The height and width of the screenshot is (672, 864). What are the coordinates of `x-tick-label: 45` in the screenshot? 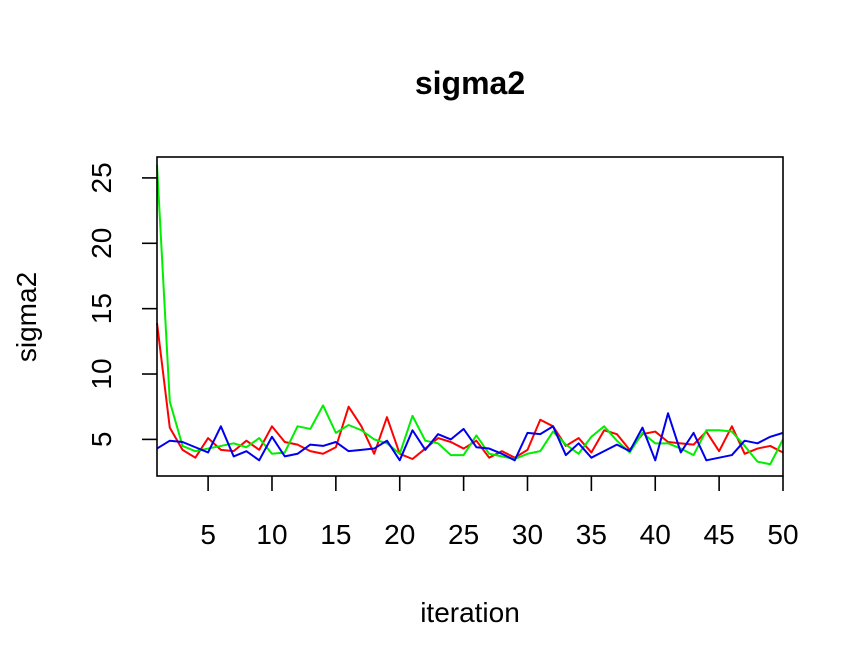 It's located at (719, 534).